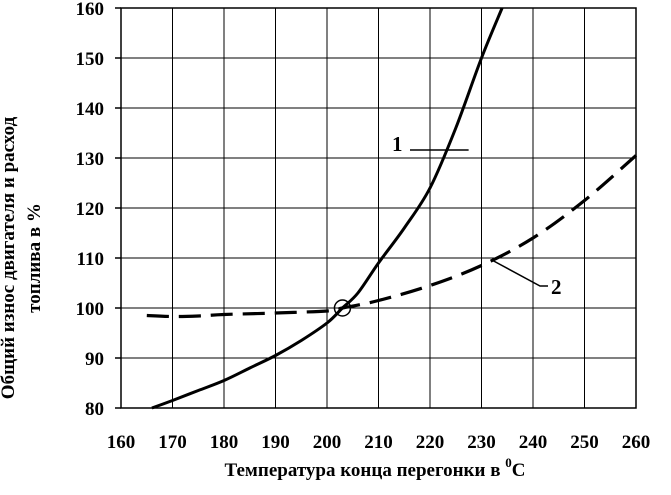 The image size is (671, 495). What do you see at coordinates (636, 442) in the screenshot?
I see `x-tick-label: 260` at bounding box center [636, 442].